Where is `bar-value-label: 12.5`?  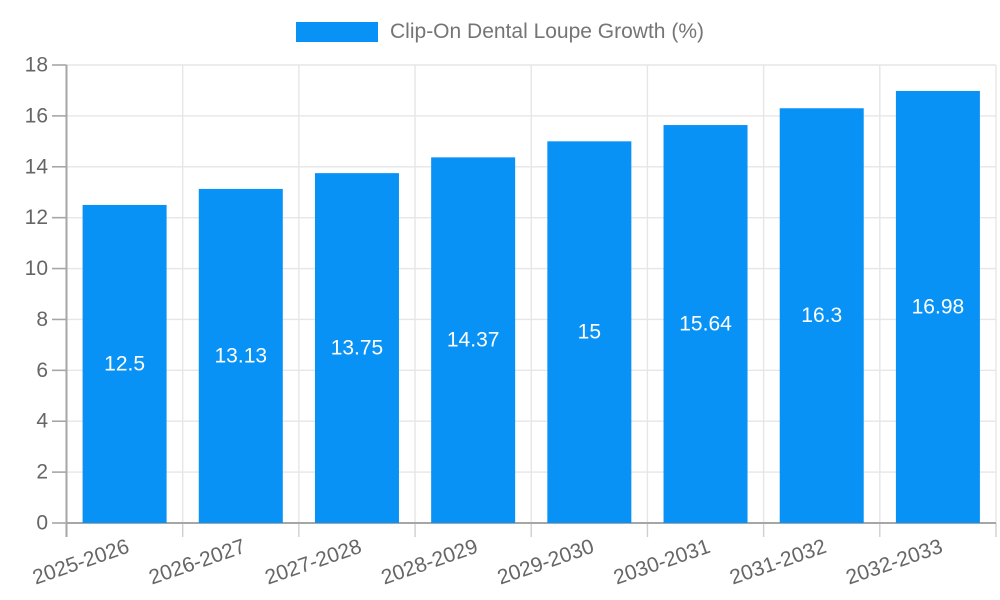 bar-value-label: 12.5 is located at coordinates (124, 363).